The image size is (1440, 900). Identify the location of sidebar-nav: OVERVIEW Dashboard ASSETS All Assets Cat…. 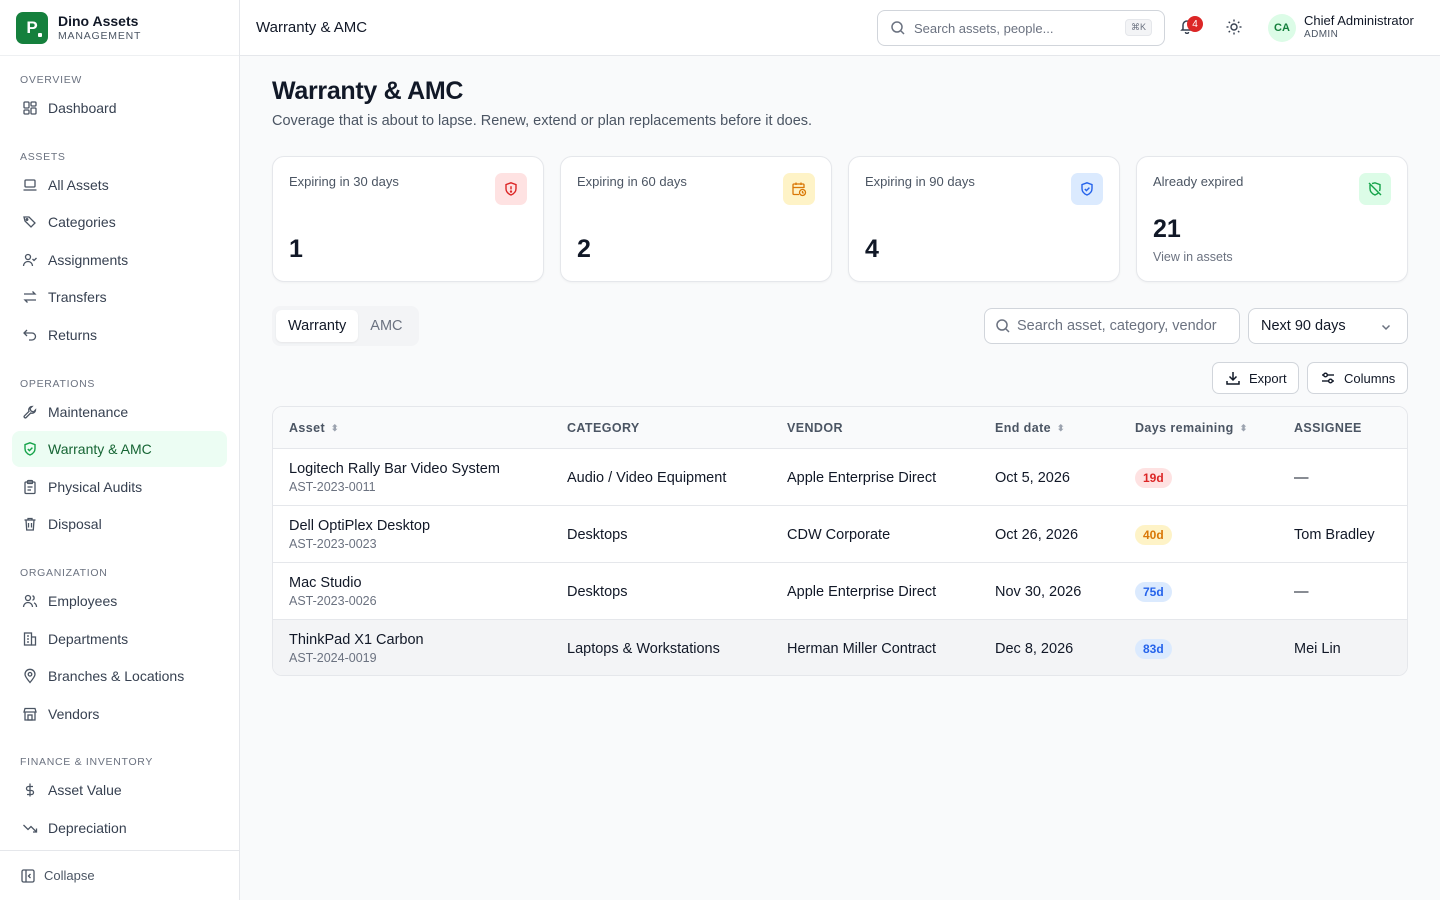
(119, 453).